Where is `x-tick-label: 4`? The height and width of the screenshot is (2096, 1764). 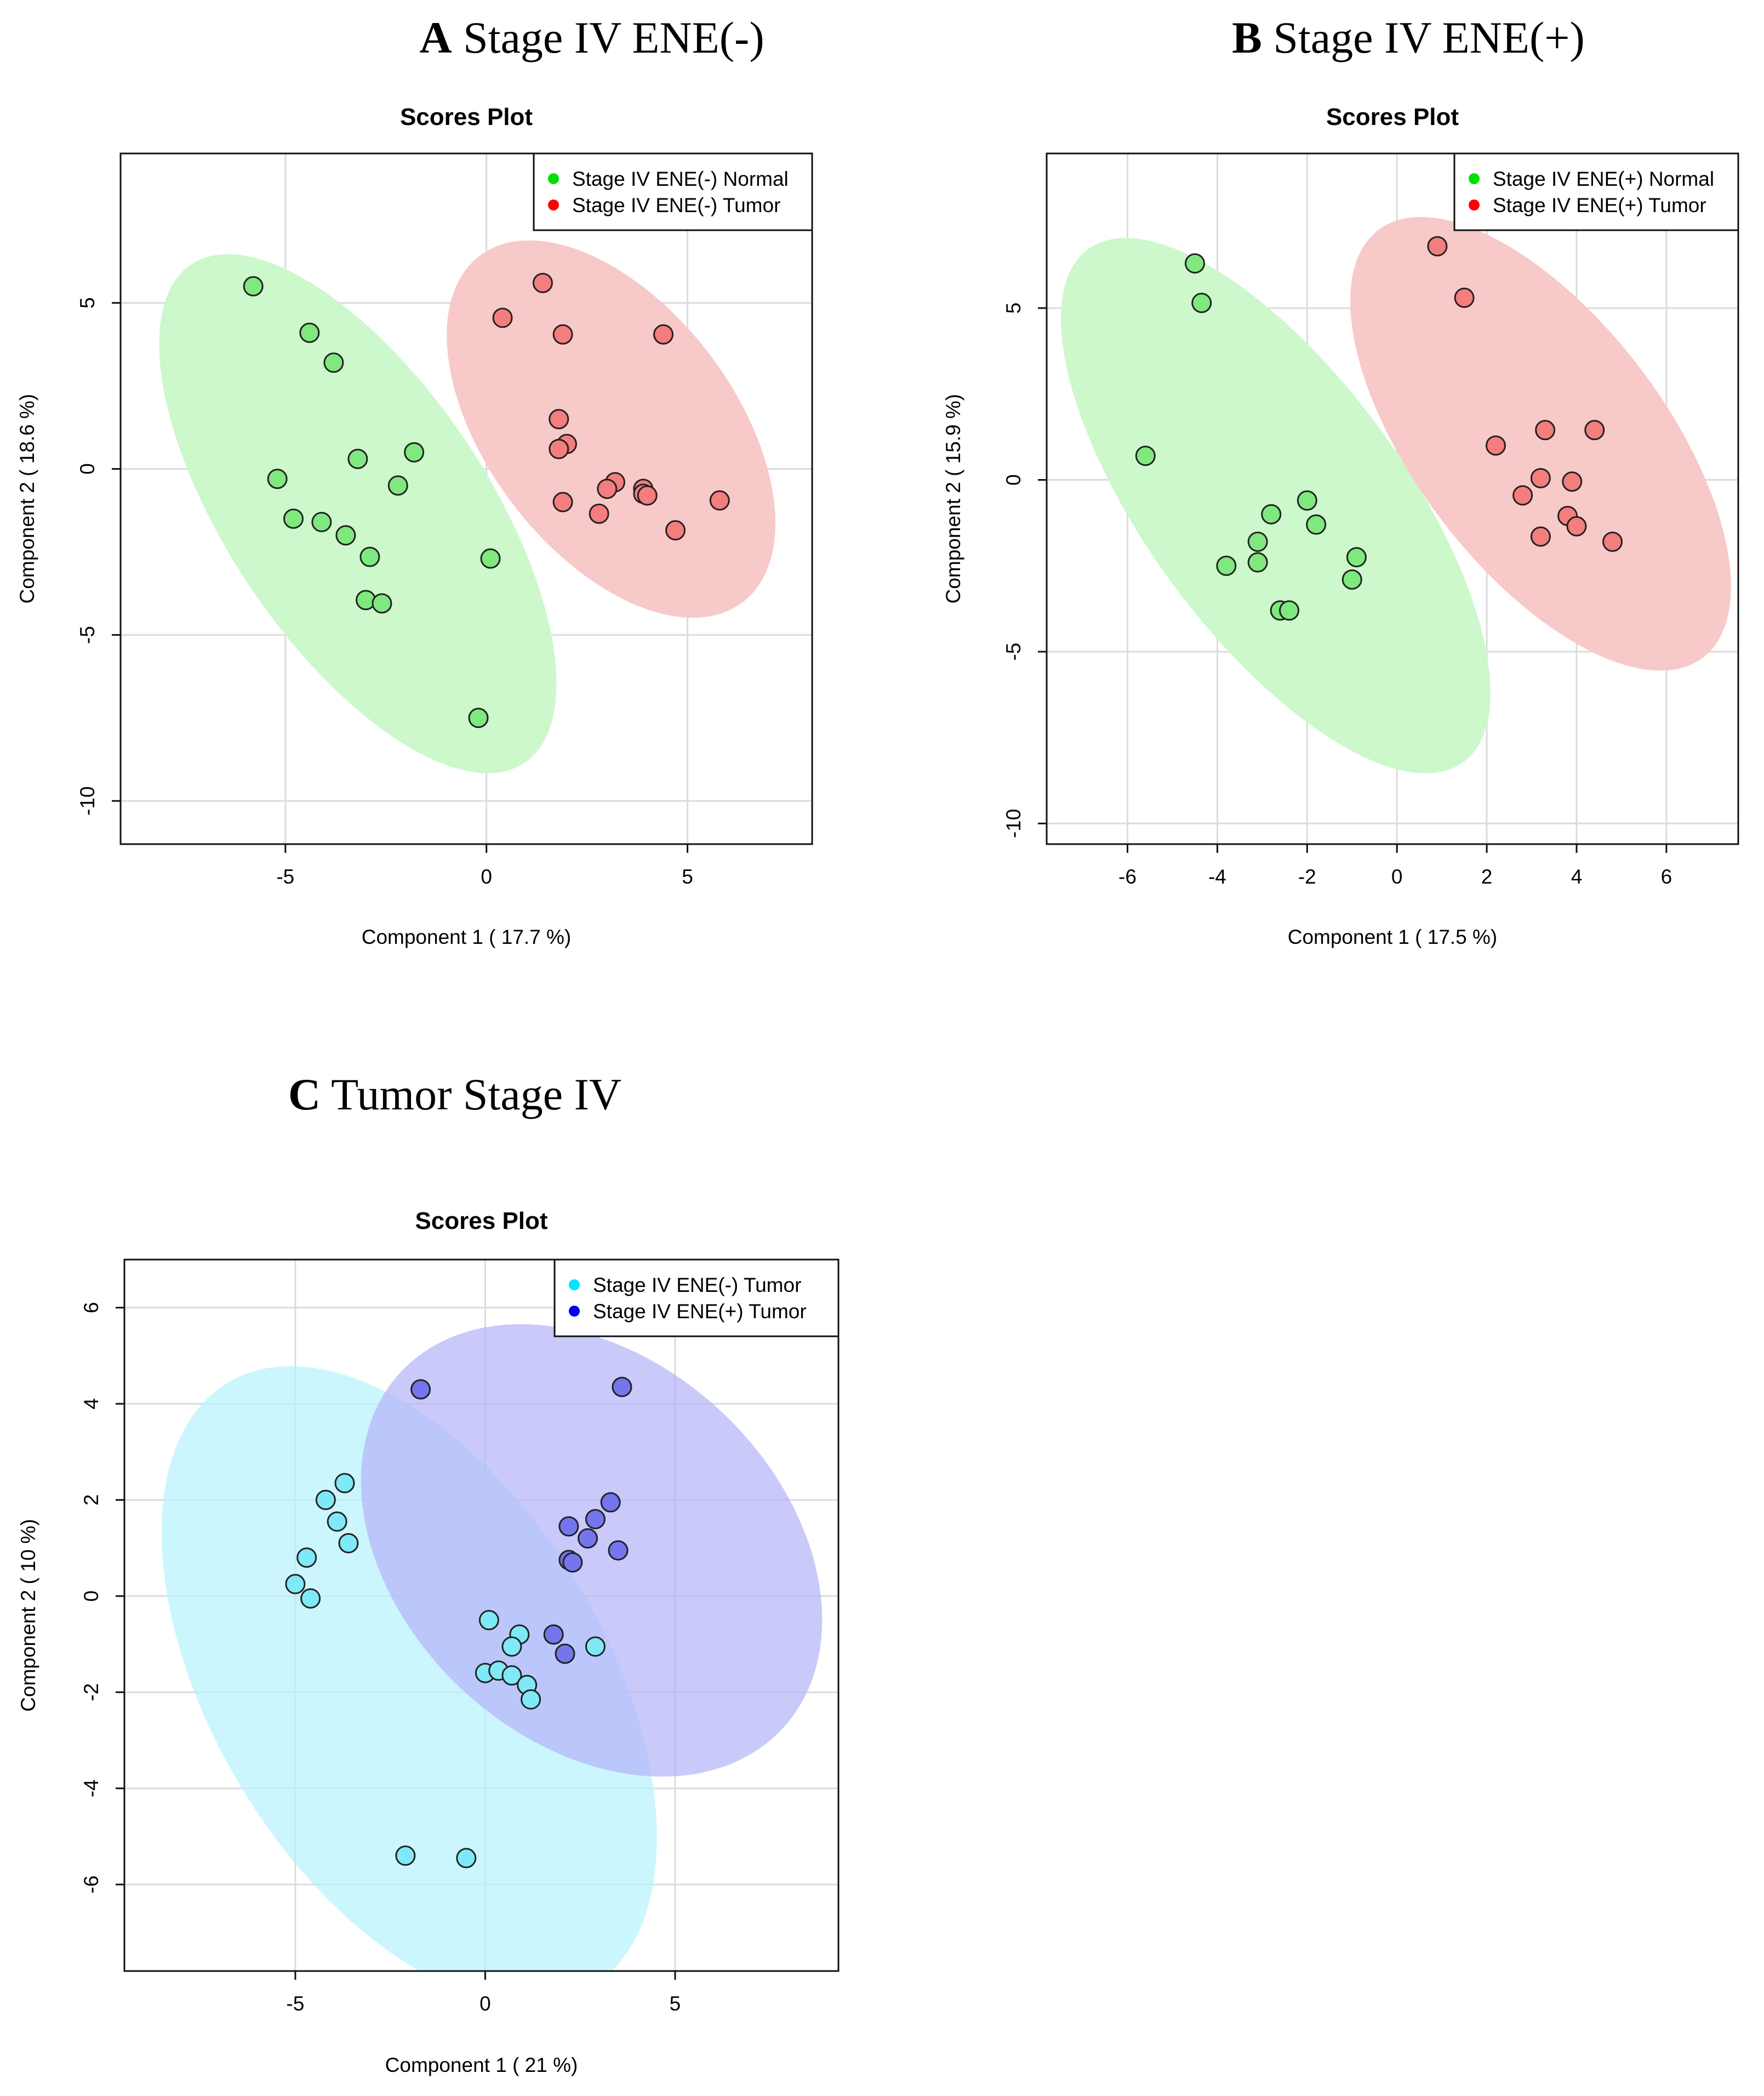 x-tick-label: 4 is located at coordinates (1577, 876).